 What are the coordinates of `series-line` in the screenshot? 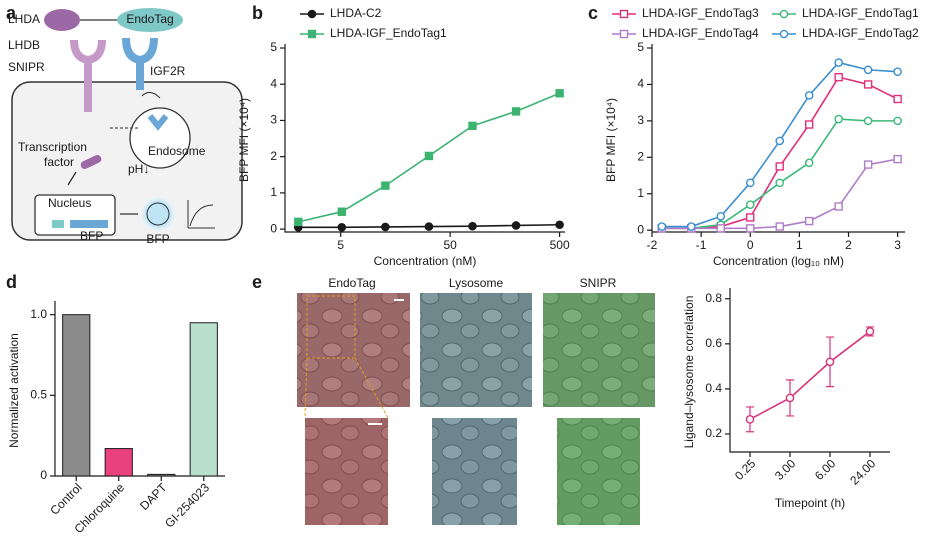 It's located at (810, 375).